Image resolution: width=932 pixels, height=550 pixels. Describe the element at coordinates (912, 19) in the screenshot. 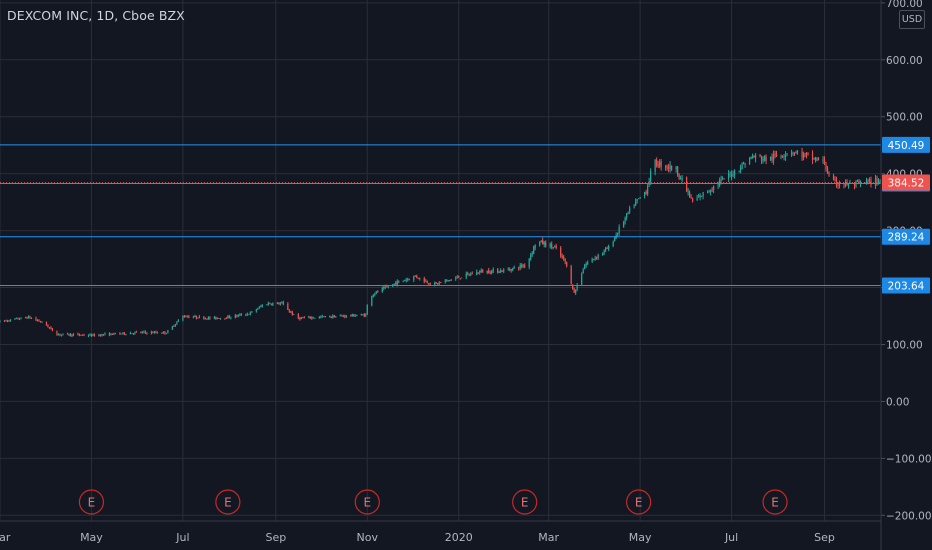

I see `currency-badge: USD` at that location.